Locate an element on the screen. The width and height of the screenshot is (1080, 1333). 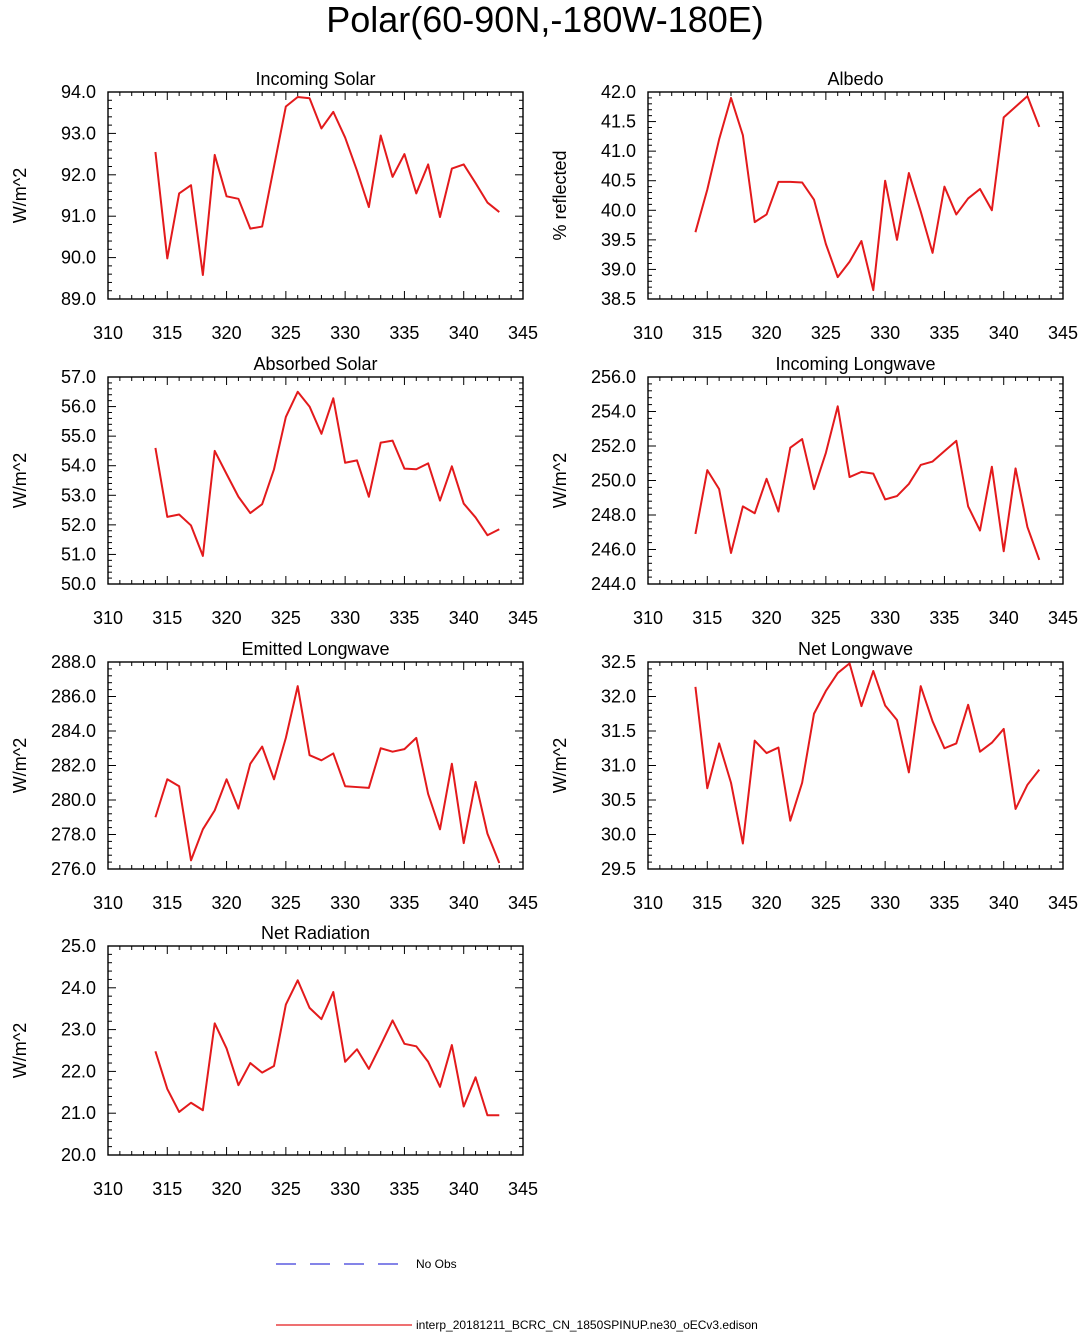
y-tick-label: 54.0 is located at coordinates (78, 466).